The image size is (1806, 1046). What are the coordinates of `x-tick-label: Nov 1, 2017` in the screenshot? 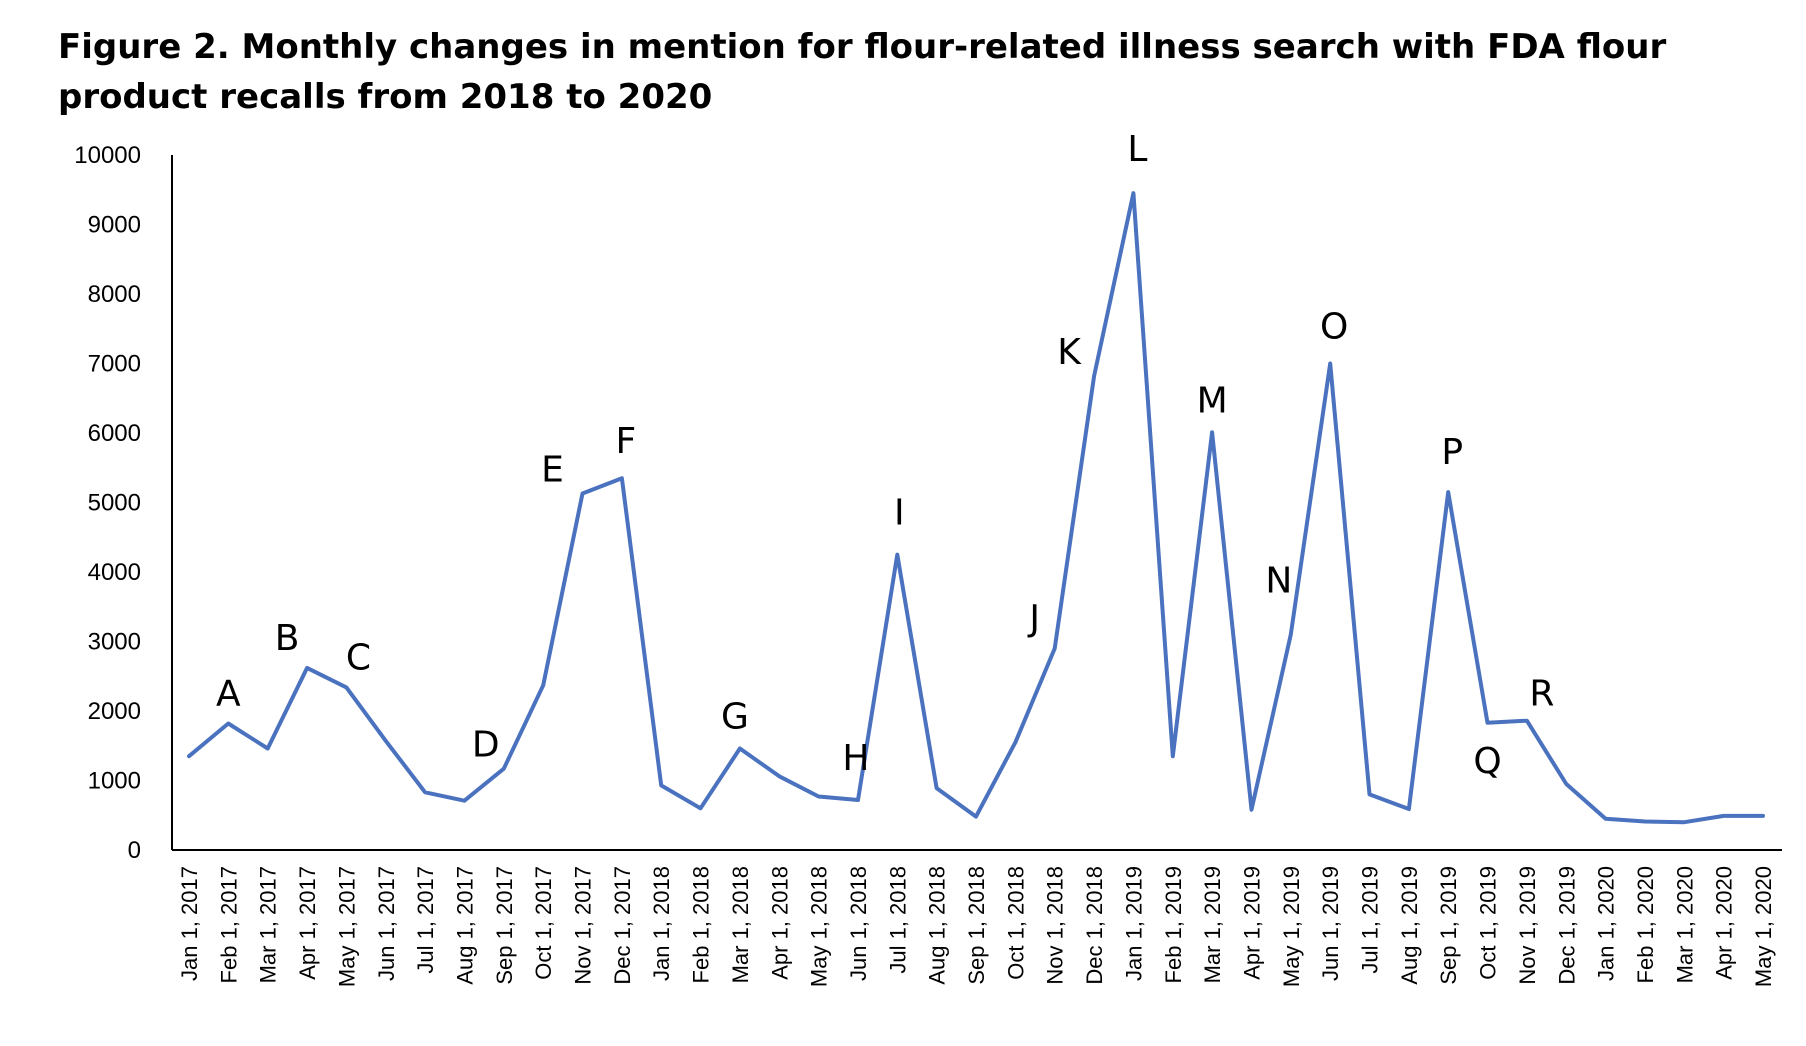 It's located at (583, 925).